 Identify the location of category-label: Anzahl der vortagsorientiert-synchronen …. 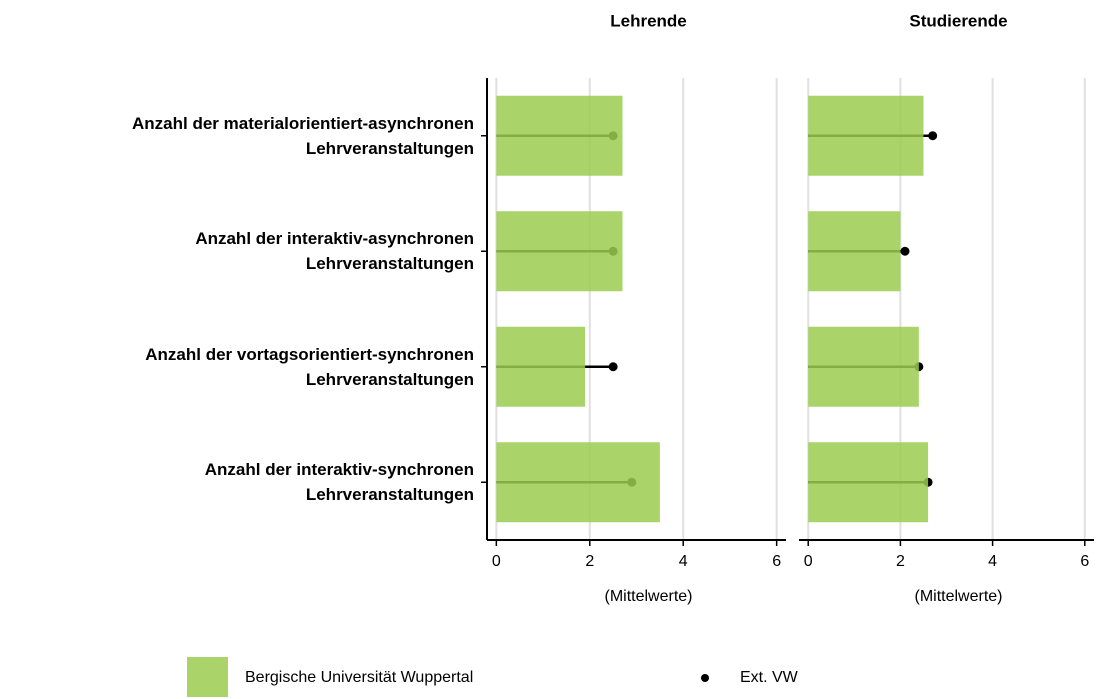
(309, 366).